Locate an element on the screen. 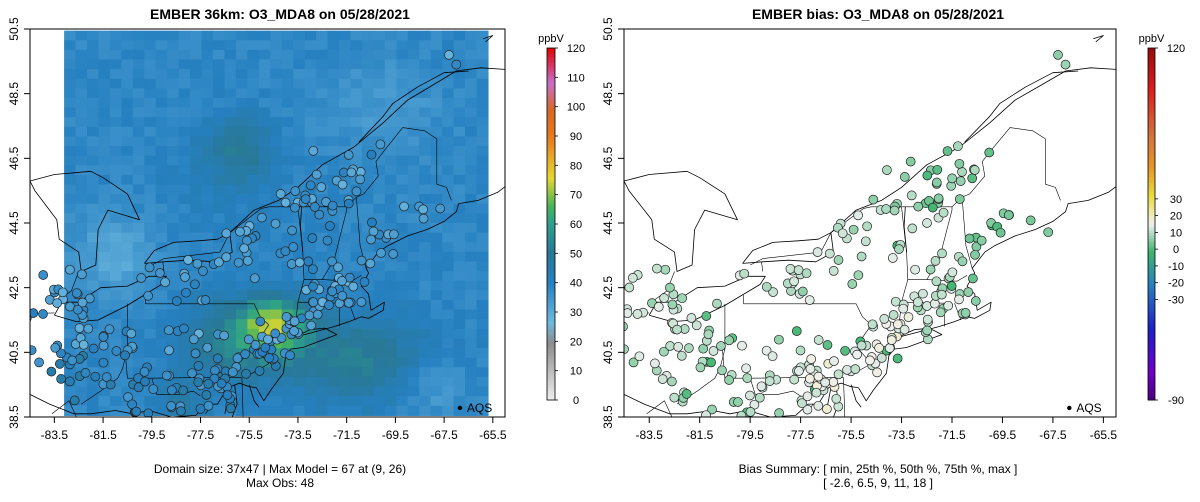 The image size is (1200, 502). x-tick-label: -83.5 is located at coordinates (55, 435).